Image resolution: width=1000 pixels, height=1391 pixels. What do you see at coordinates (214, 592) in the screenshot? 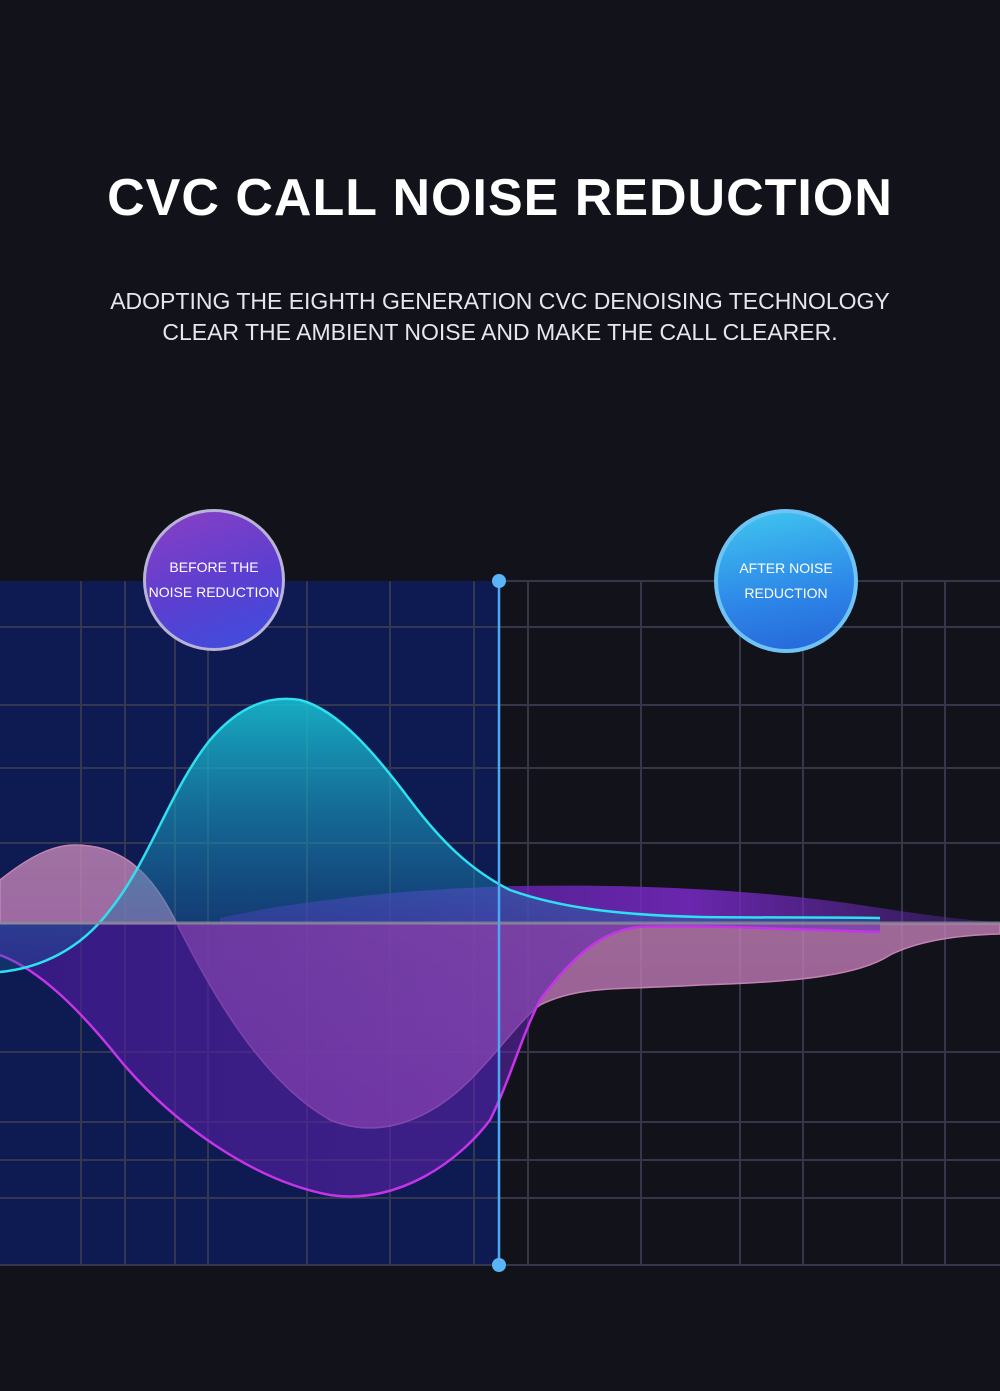
I see `before-badge-line-2: NOISE REDUCTION` at bounding box center [214, 592].